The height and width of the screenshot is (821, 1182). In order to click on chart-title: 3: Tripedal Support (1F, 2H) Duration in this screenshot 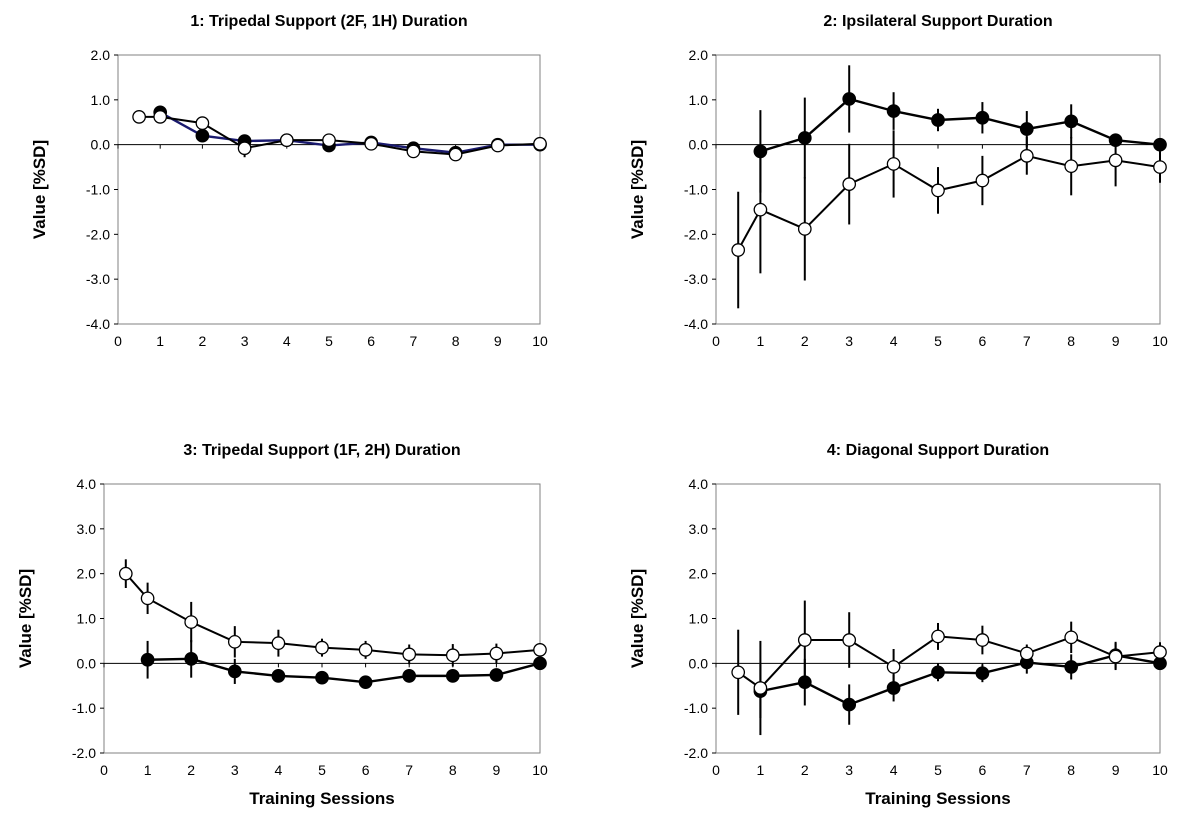, I will do `click(321, 450)`.